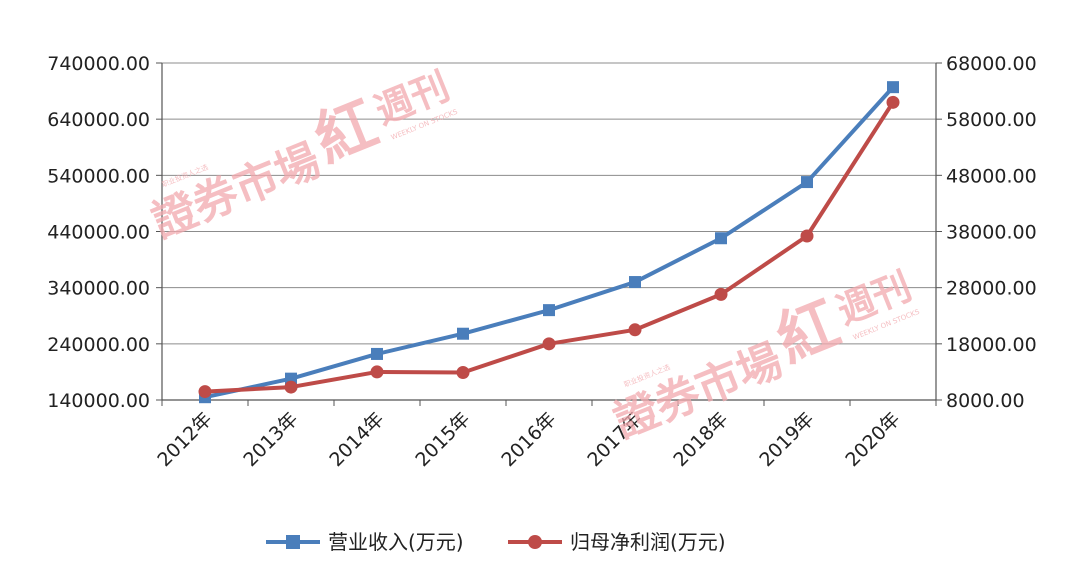 The image size is (1080, 570). What do you see at coordinates (985, 401) in the screenshot?
I see `right-tick-label: 8000.00` at bounding box center [985, 401].